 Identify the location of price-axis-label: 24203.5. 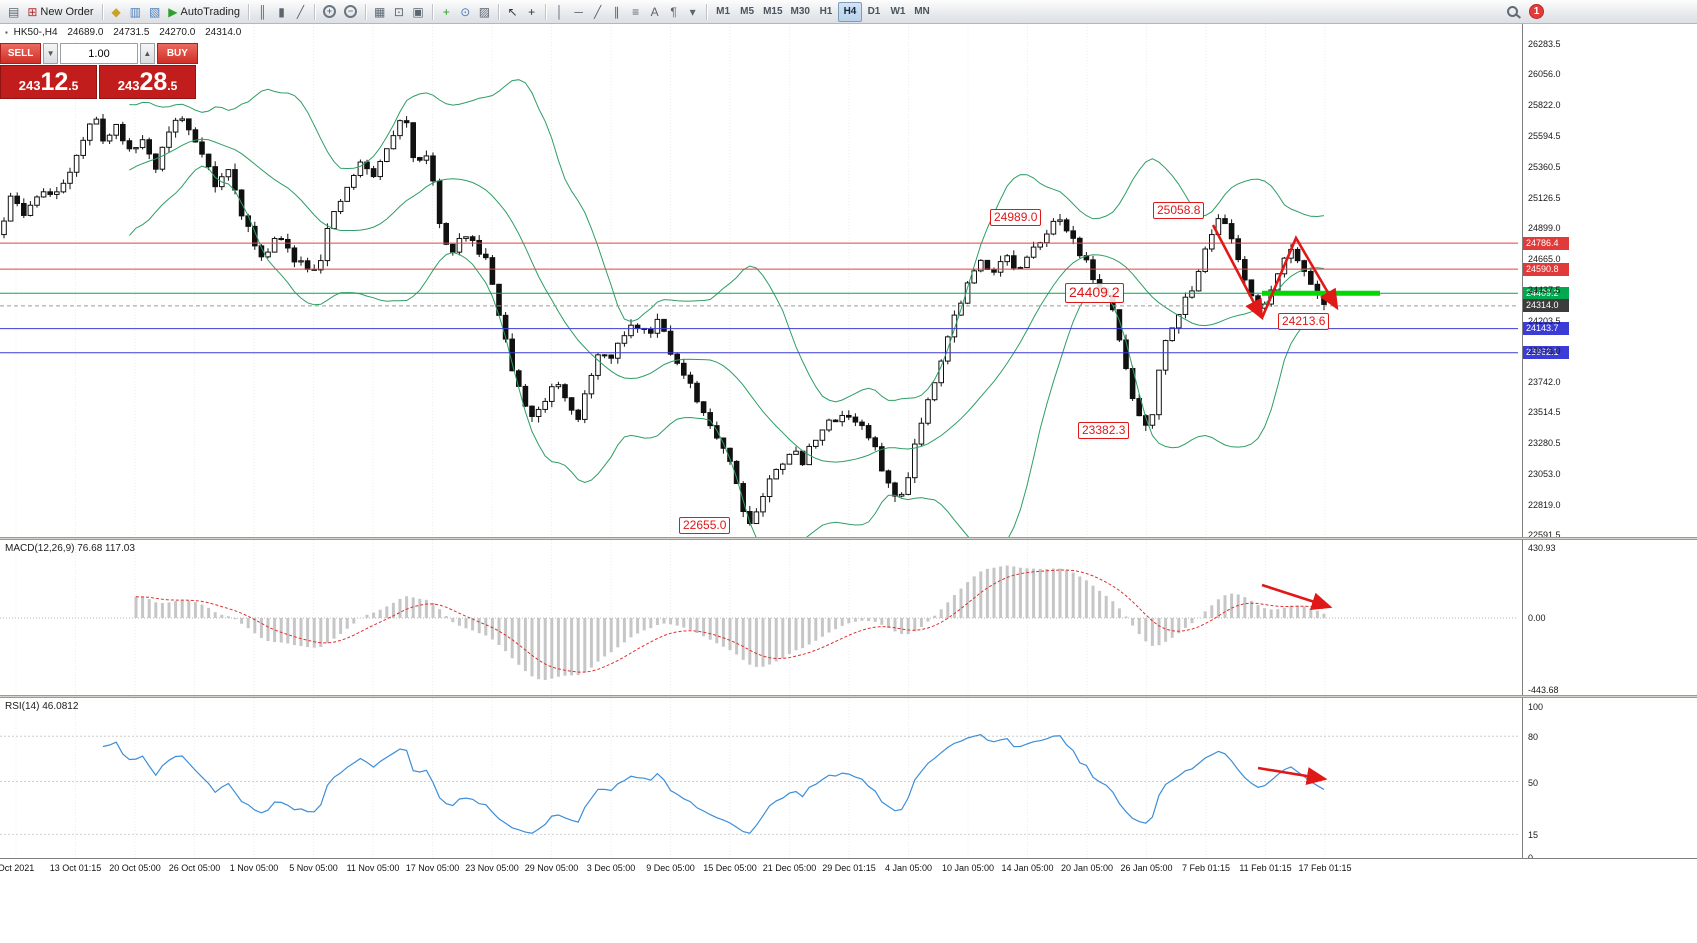
(1544, 320).